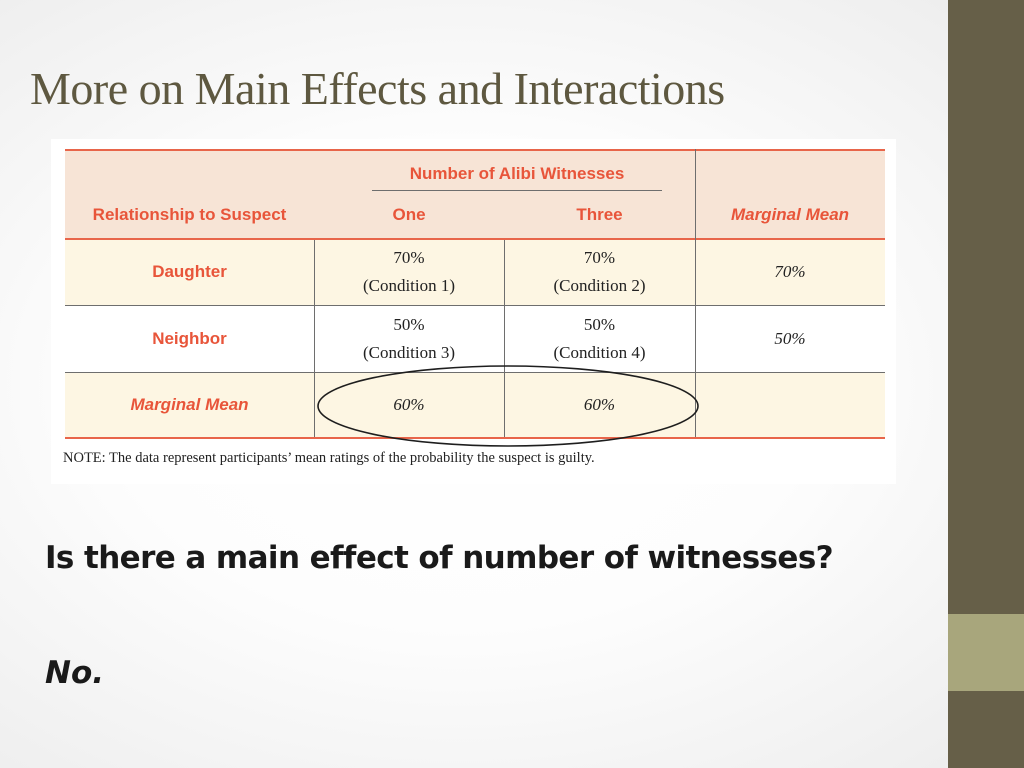 This screenshot has height=768, width=1024. What do you see at coordinates (790, 214) in the screenshot?
I see `column-header-marginal-mean: Marginal Mean` at bounding box center [790, 214].